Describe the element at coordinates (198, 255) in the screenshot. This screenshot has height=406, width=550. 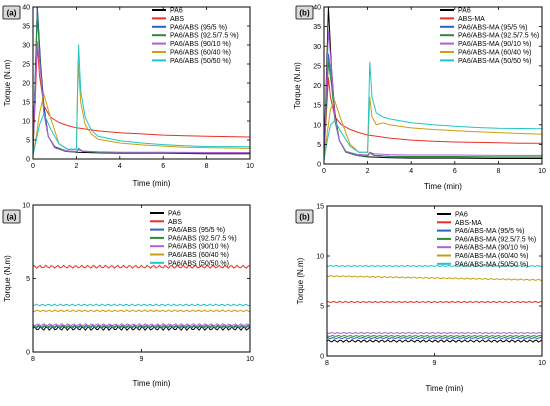
I see `legend-entry: PA6/ABS (60/40 %)` at that location.